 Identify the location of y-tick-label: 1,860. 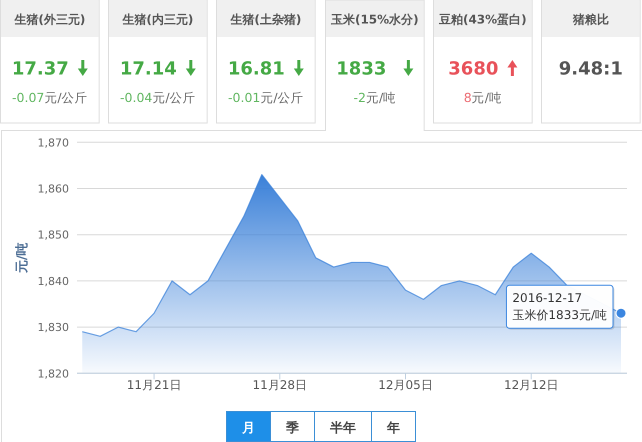
(53, 189).